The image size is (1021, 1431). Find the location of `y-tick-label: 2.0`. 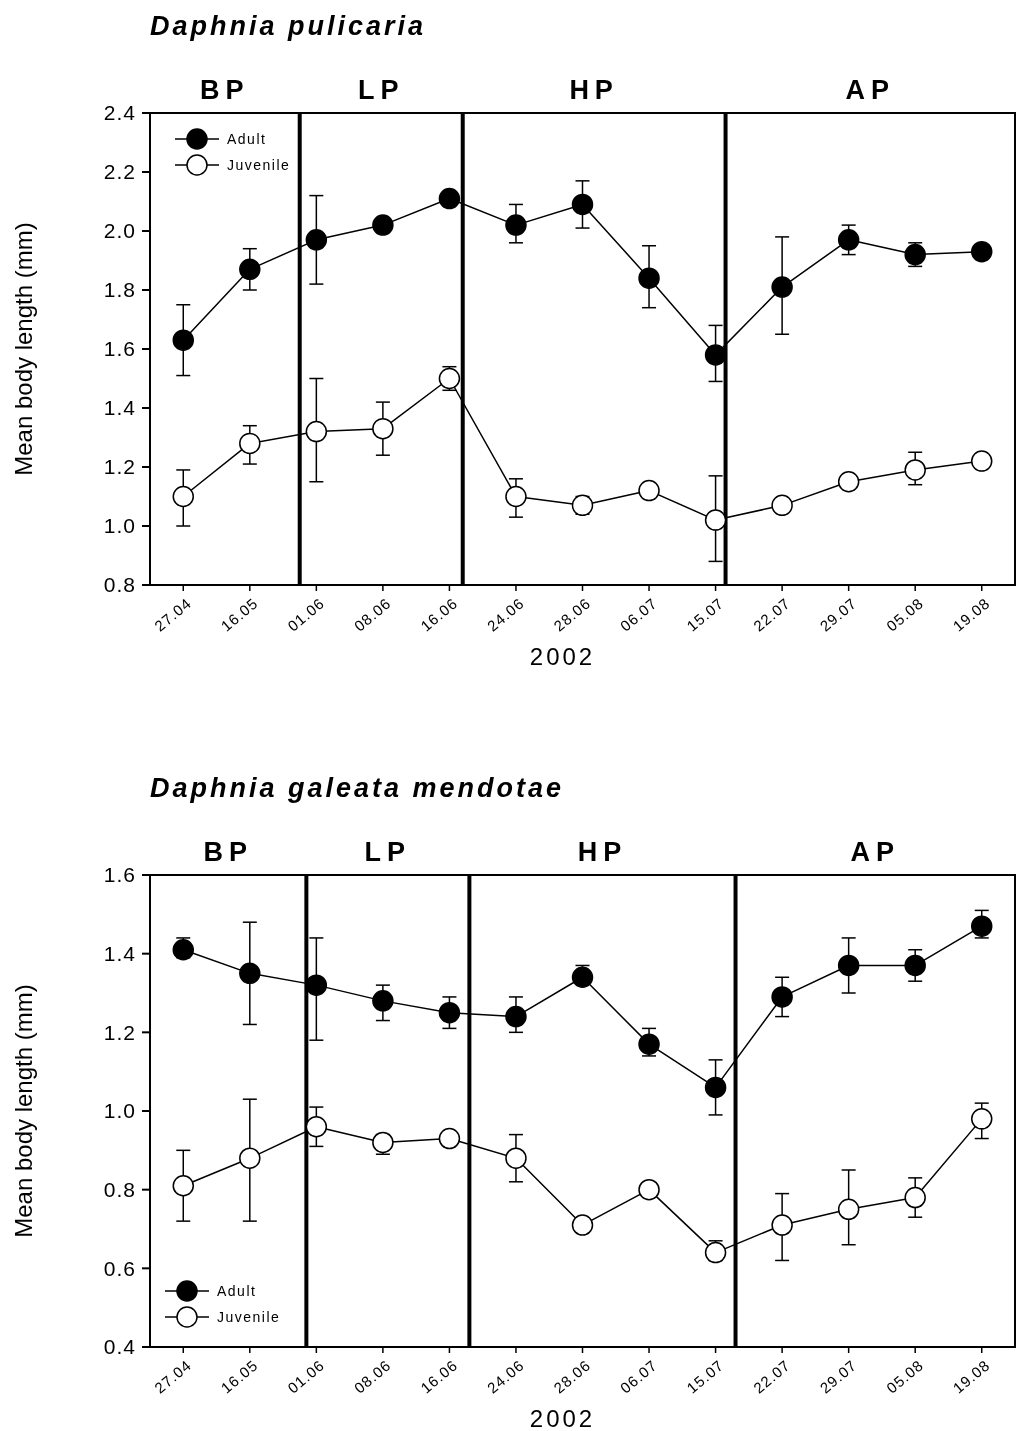

y-tick-label: 2.0 is located at coordinates (119, 231).